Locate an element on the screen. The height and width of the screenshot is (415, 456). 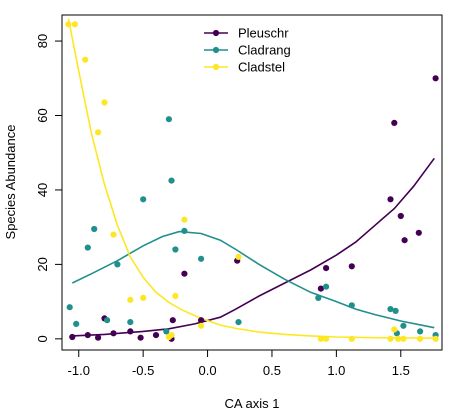
legend: Pleuschr Cladrang Cladstel is located at coordinates (247, 50).